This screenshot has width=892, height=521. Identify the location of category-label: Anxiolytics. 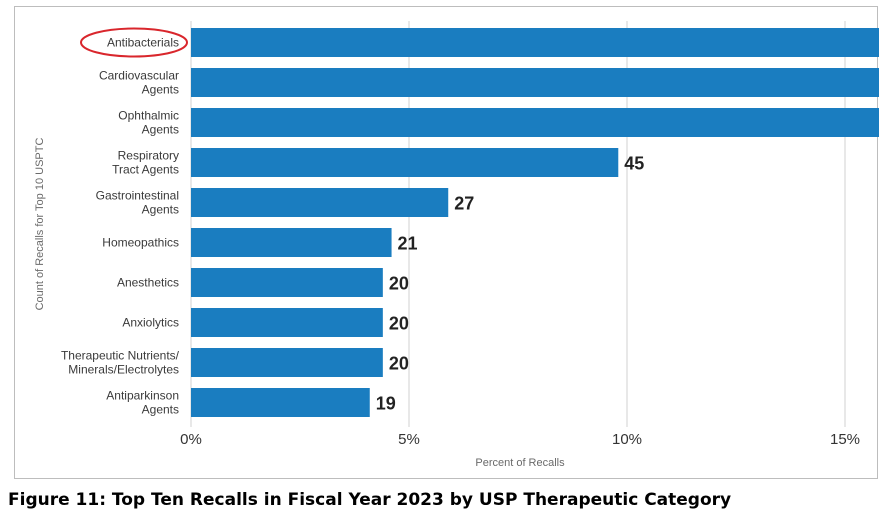
(150, 323).